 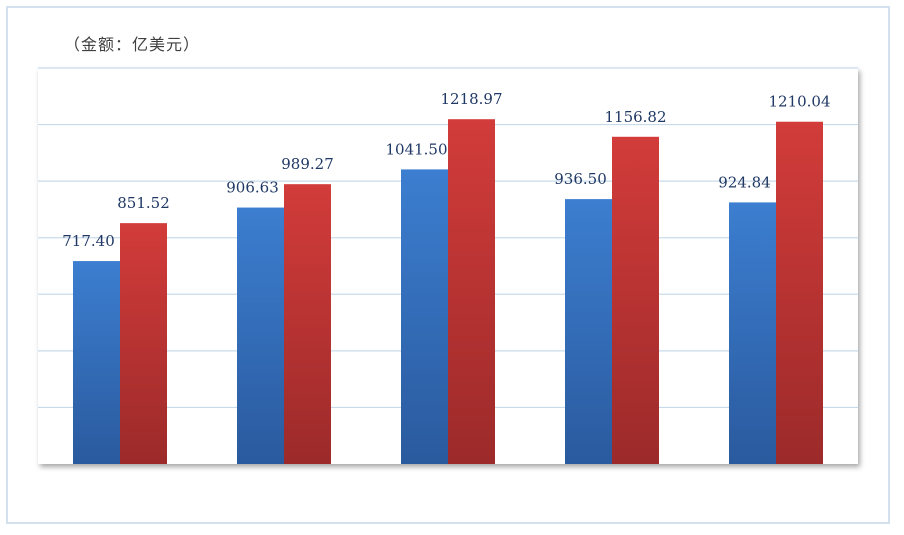 I want to click on data-label-series-1-5: 924.84, so click(x=744, y=182).